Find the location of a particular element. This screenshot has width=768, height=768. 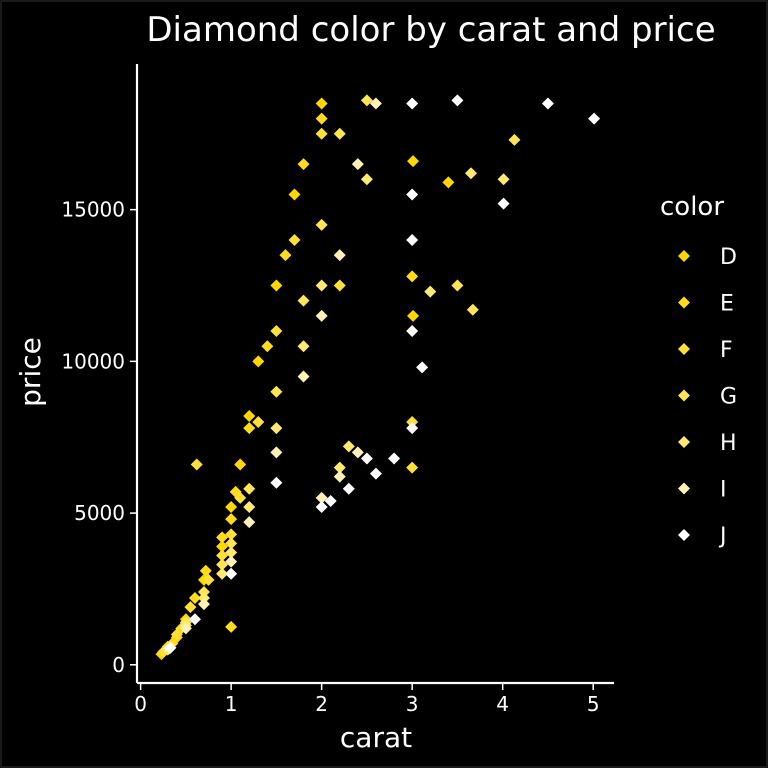

legend-label-G: G is located at coordinates (728, 397).